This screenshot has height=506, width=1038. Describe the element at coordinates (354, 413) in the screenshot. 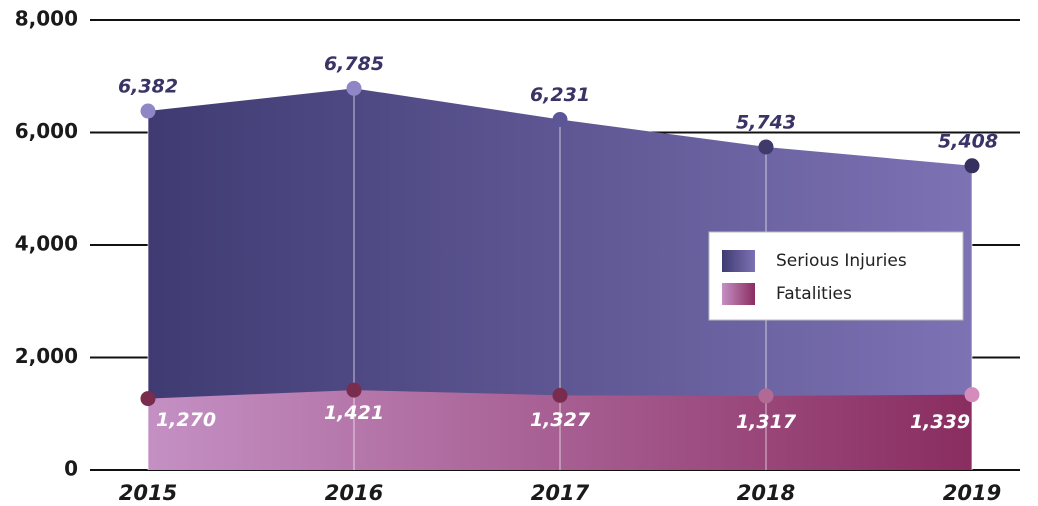

I see `value-label: 1,421` at that location.